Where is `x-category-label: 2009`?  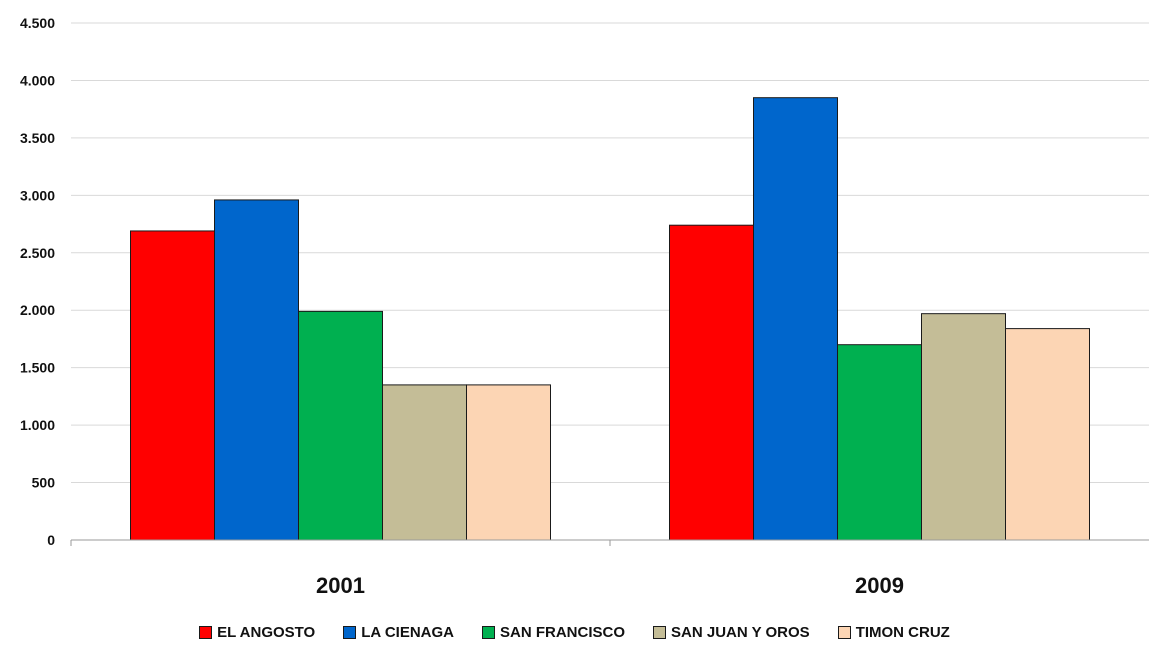 x-category-label: 2009 is located at coordinates (879, 585).